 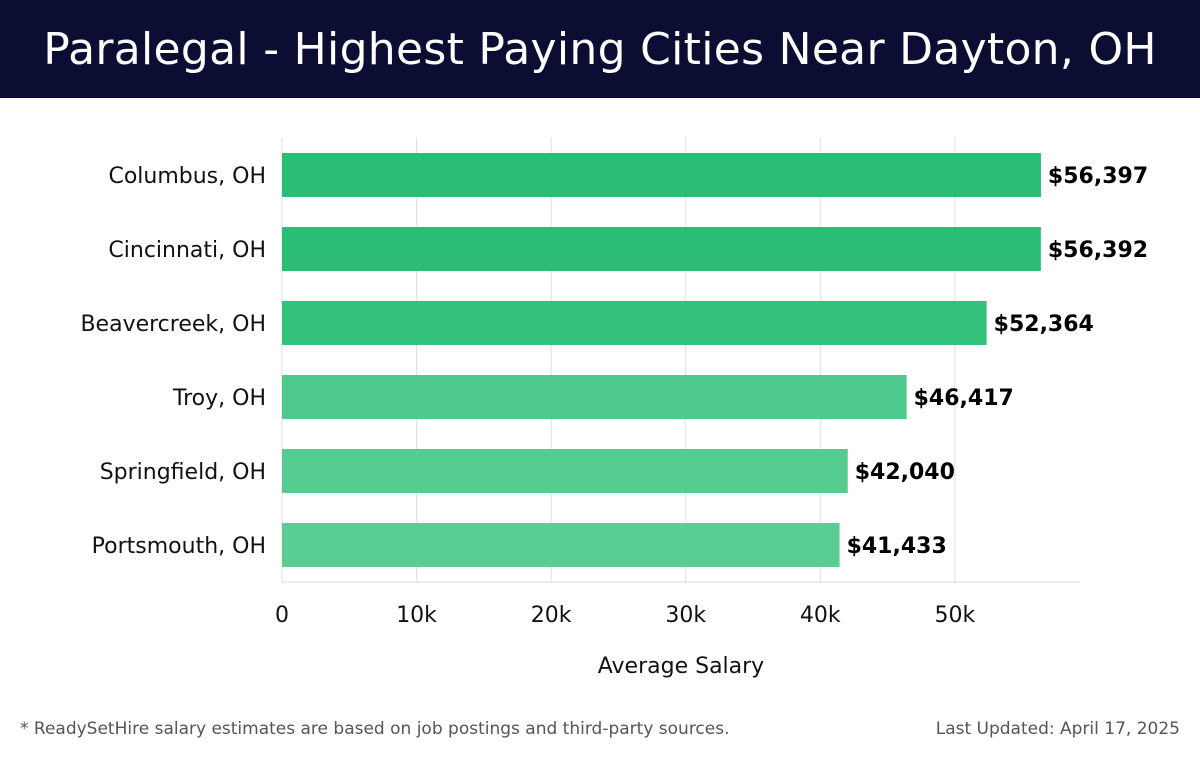 What do you see at coordinates (416, 615) in the screenshot?
I see `x-tick-label: 10k` at bounding box center [416, 615].